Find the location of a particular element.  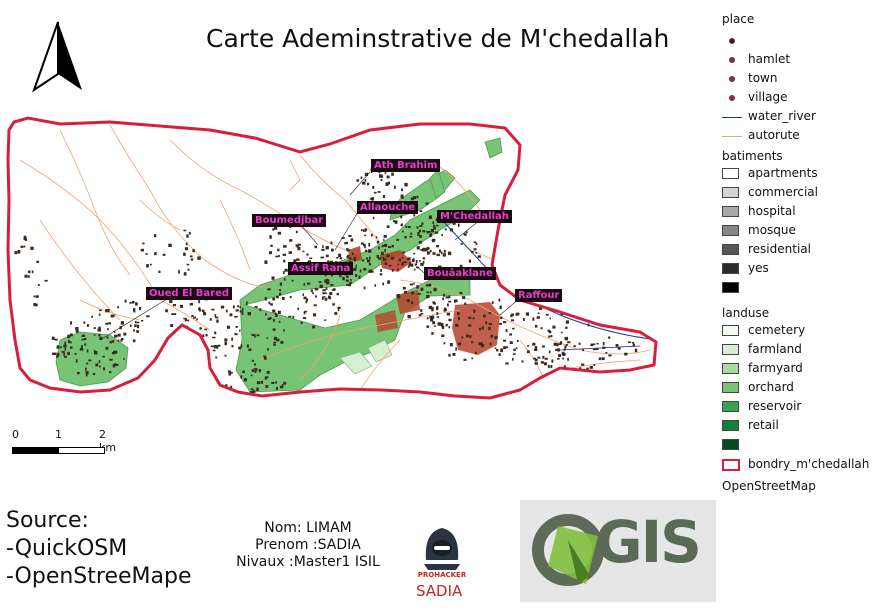

author-firstname: Prenom :SADIA is located at coordinates (308, 545).